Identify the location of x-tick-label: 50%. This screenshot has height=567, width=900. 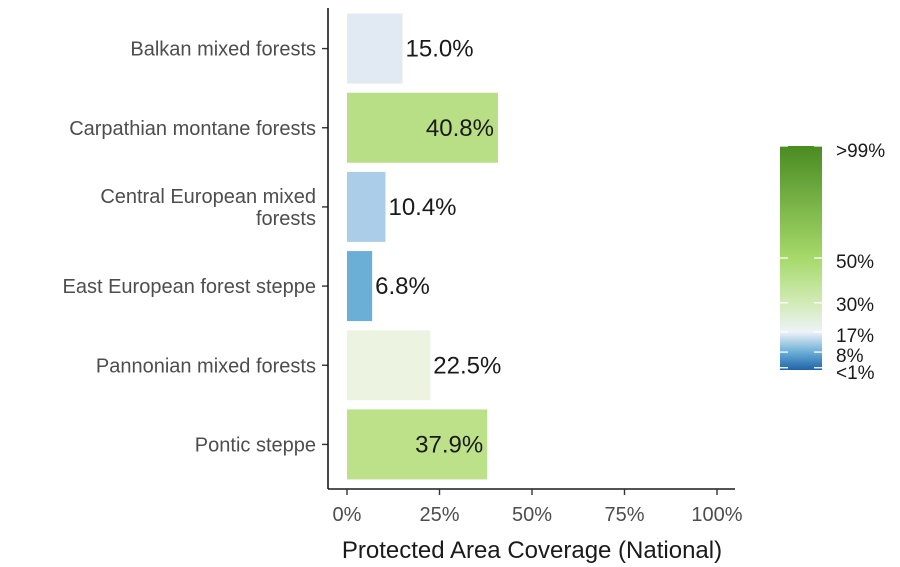
(532, 515).